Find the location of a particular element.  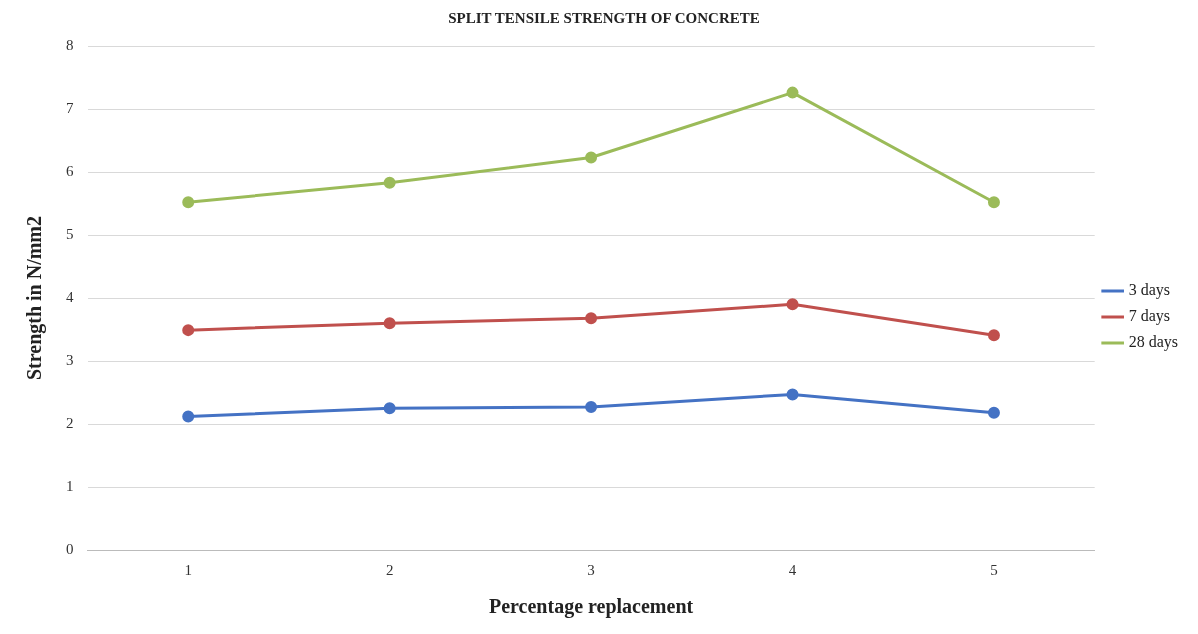

x-tick-label: 3 is located at coordinates (591, 569).